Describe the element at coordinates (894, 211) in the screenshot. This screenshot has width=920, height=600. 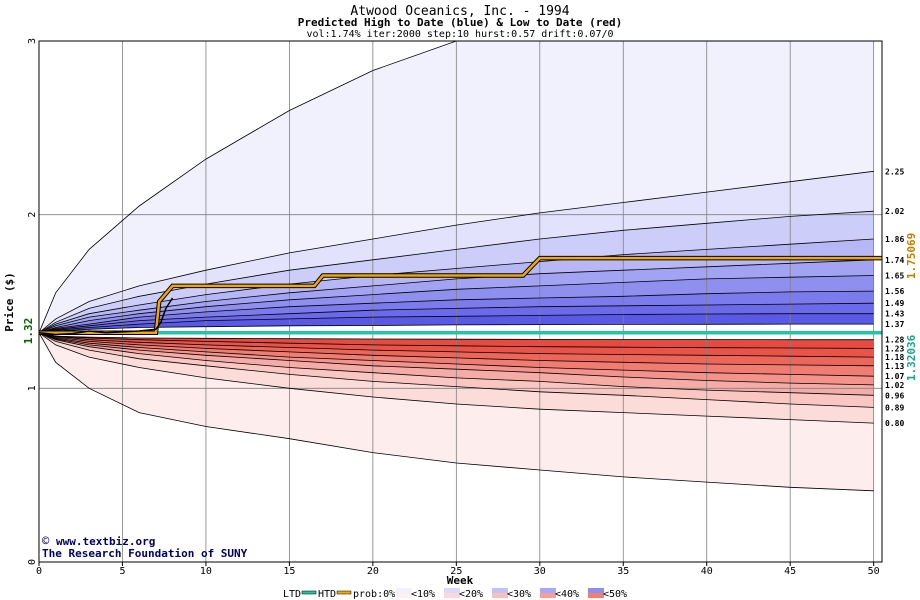
I see `right-value-label: 2.02` at that location.